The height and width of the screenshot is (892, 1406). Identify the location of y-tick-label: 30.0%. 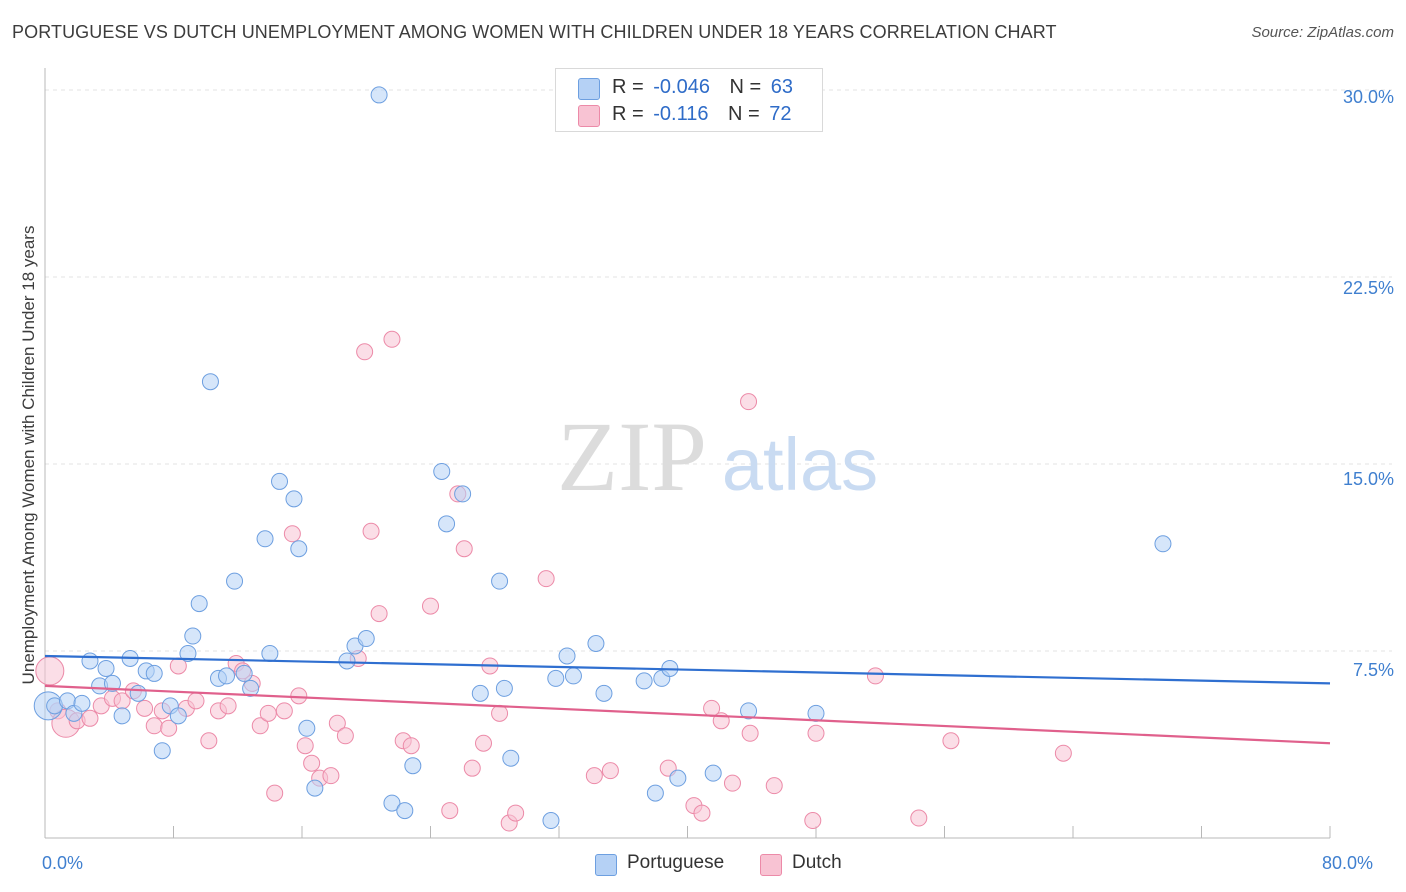
(1368, 97).